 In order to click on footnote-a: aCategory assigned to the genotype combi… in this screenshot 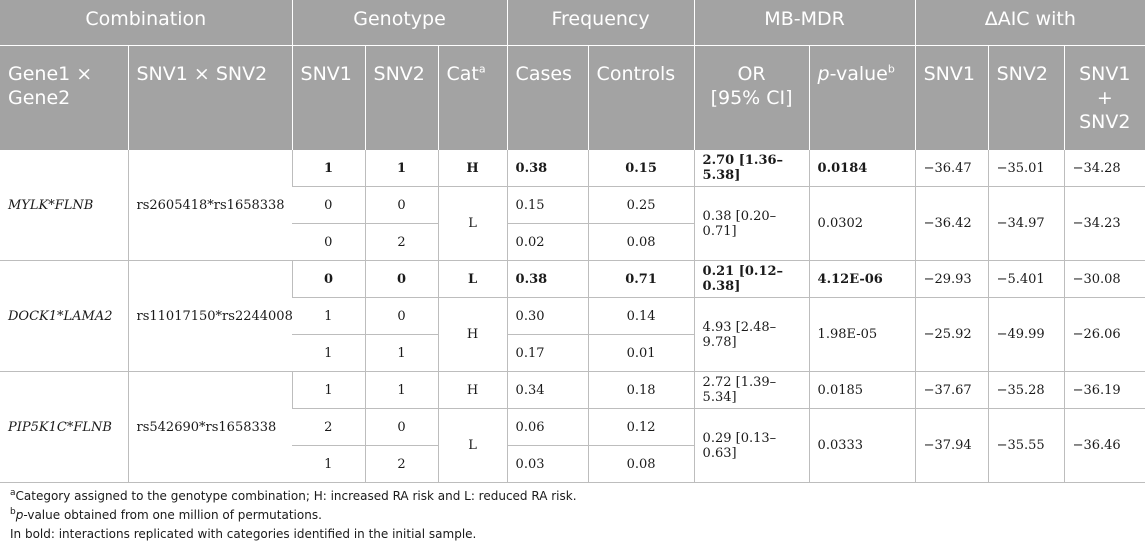, I will do `click(293, 496)`.